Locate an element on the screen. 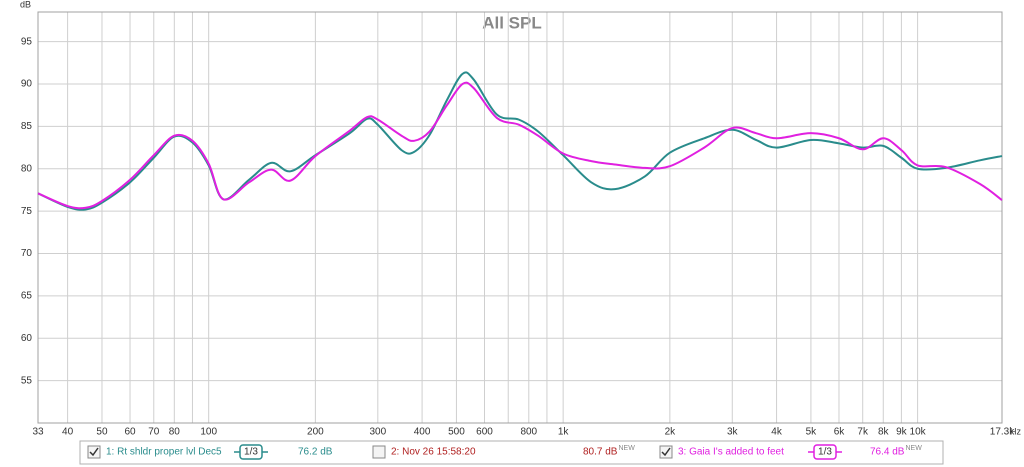 The image size is (1024, 467). y-tick-label: 60 is located at coordinates (27, 338).